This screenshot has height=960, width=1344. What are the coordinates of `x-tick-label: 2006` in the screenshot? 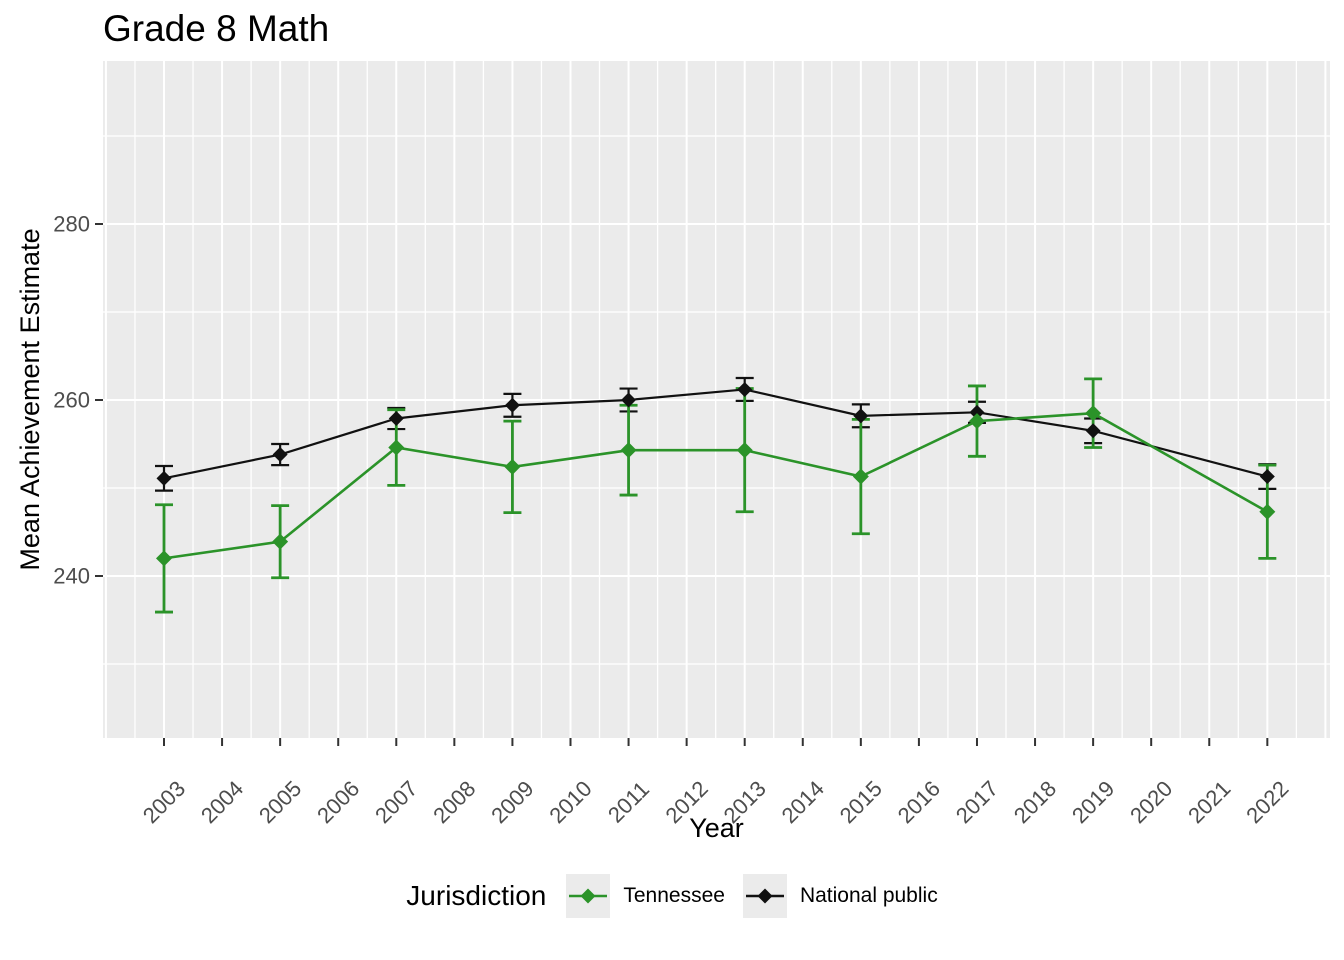 It's located at (338, 802).